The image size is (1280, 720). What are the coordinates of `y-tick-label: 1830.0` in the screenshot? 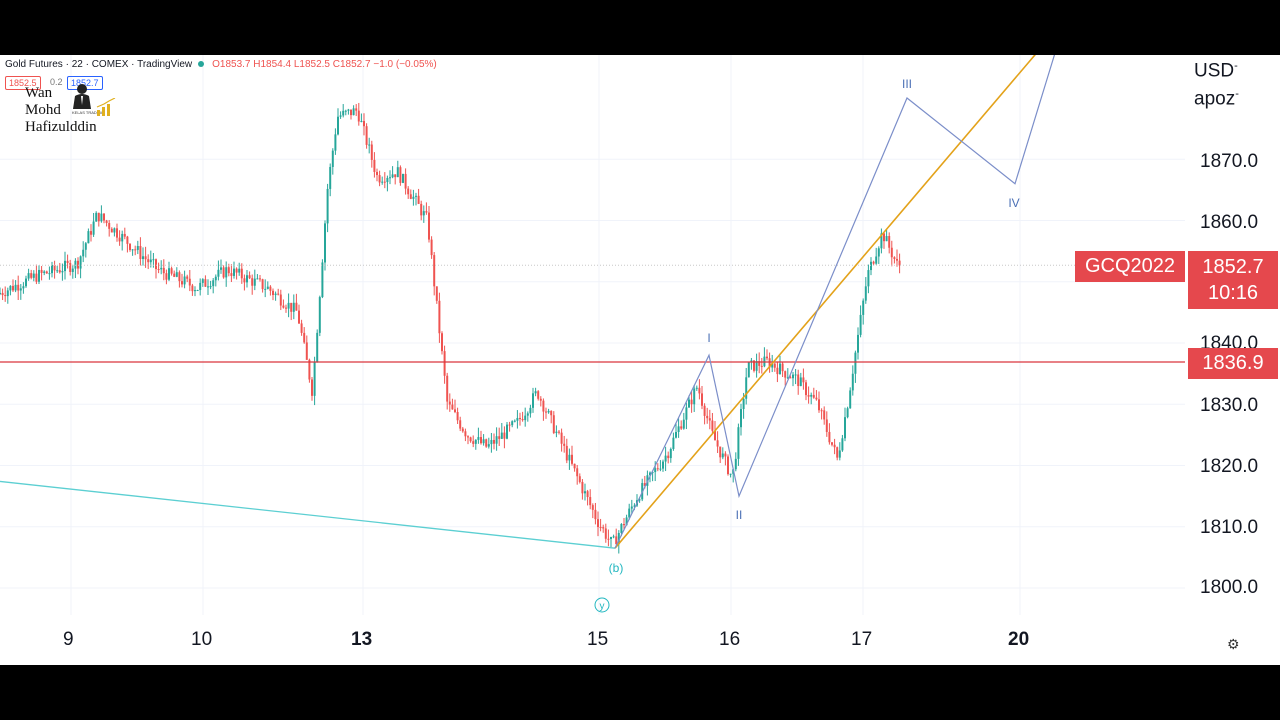 It's located at (1229, 405).